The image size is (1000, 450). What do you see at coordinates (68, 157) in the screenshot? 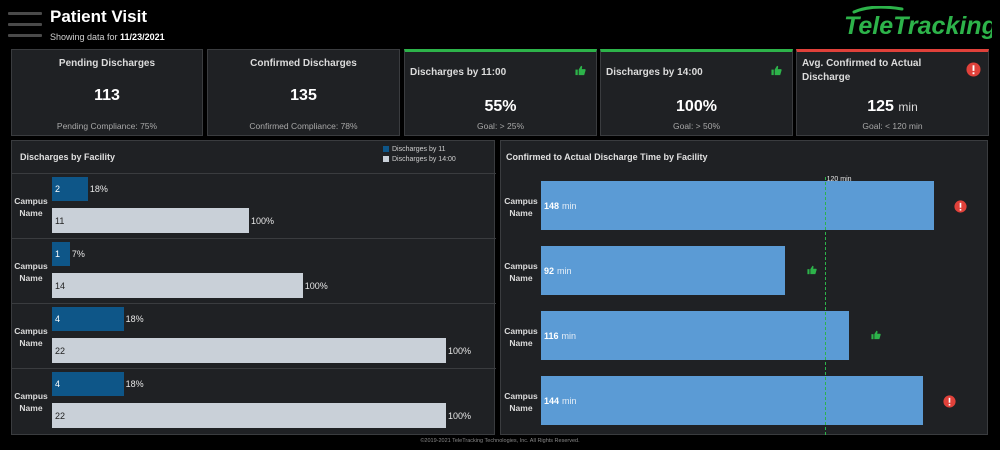
I see `panel-title: Discharges by Facility` at bounding box center [68, 157].